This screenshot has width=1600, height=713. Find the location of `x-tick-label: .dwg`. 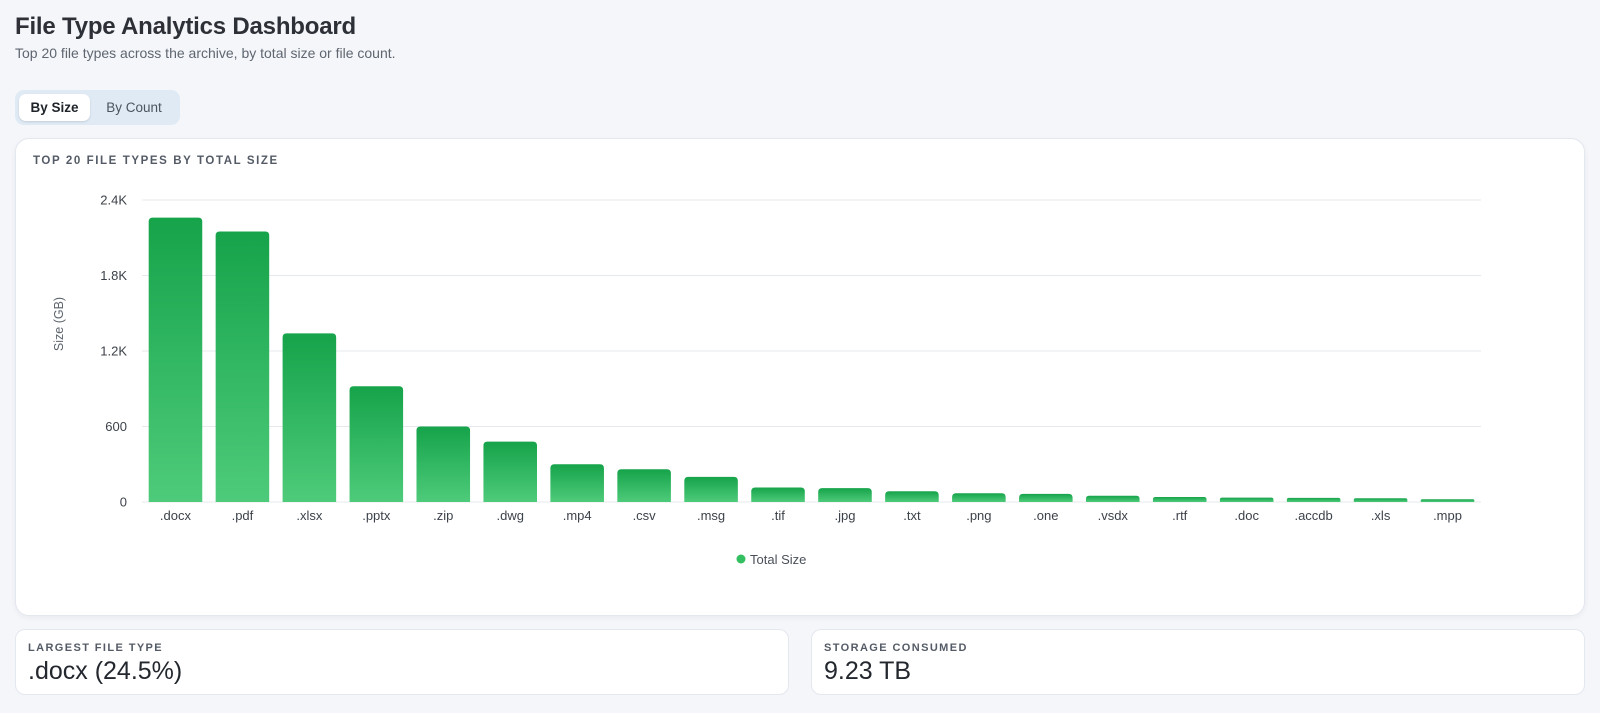

x-tick-label: .dwg is located at coordinates (509, 515).